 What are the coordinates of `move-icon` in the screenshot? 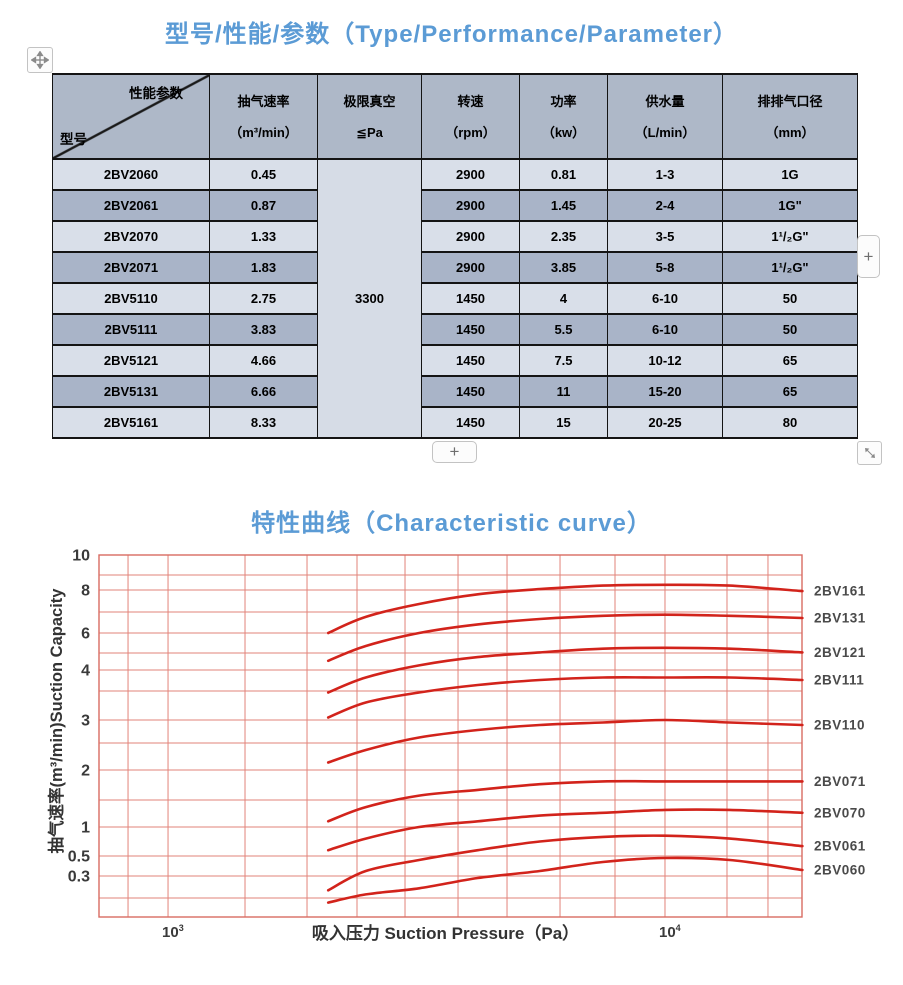 It's located at (40, 60).